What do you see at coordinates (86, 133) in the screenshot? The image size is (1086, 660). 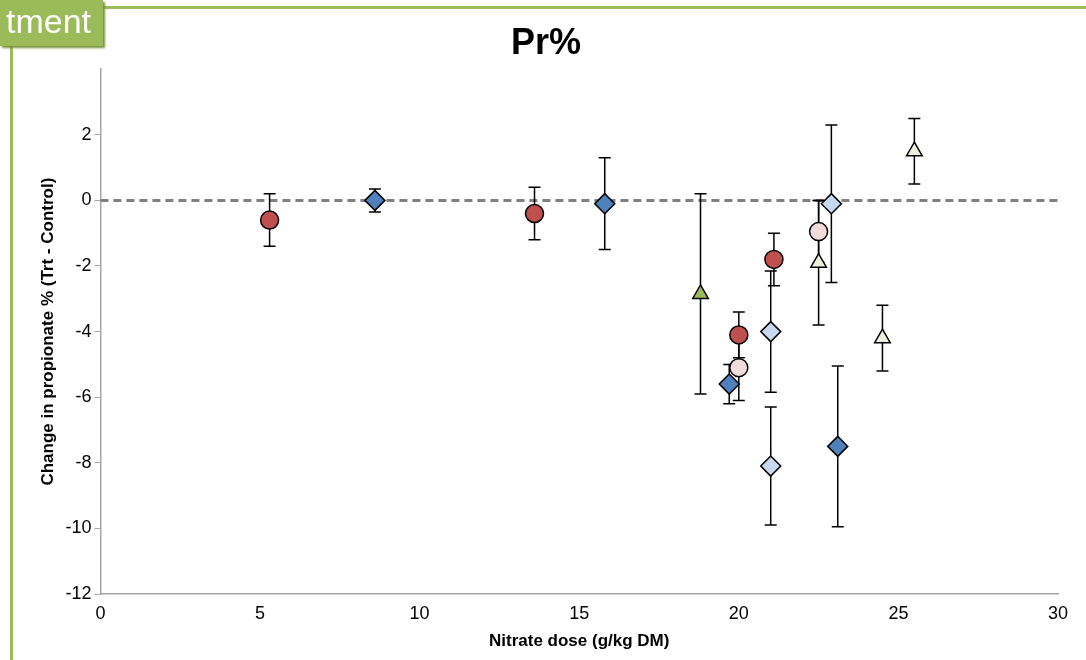 I see `y-tick-label: 2` at bounding box center [86, 133].